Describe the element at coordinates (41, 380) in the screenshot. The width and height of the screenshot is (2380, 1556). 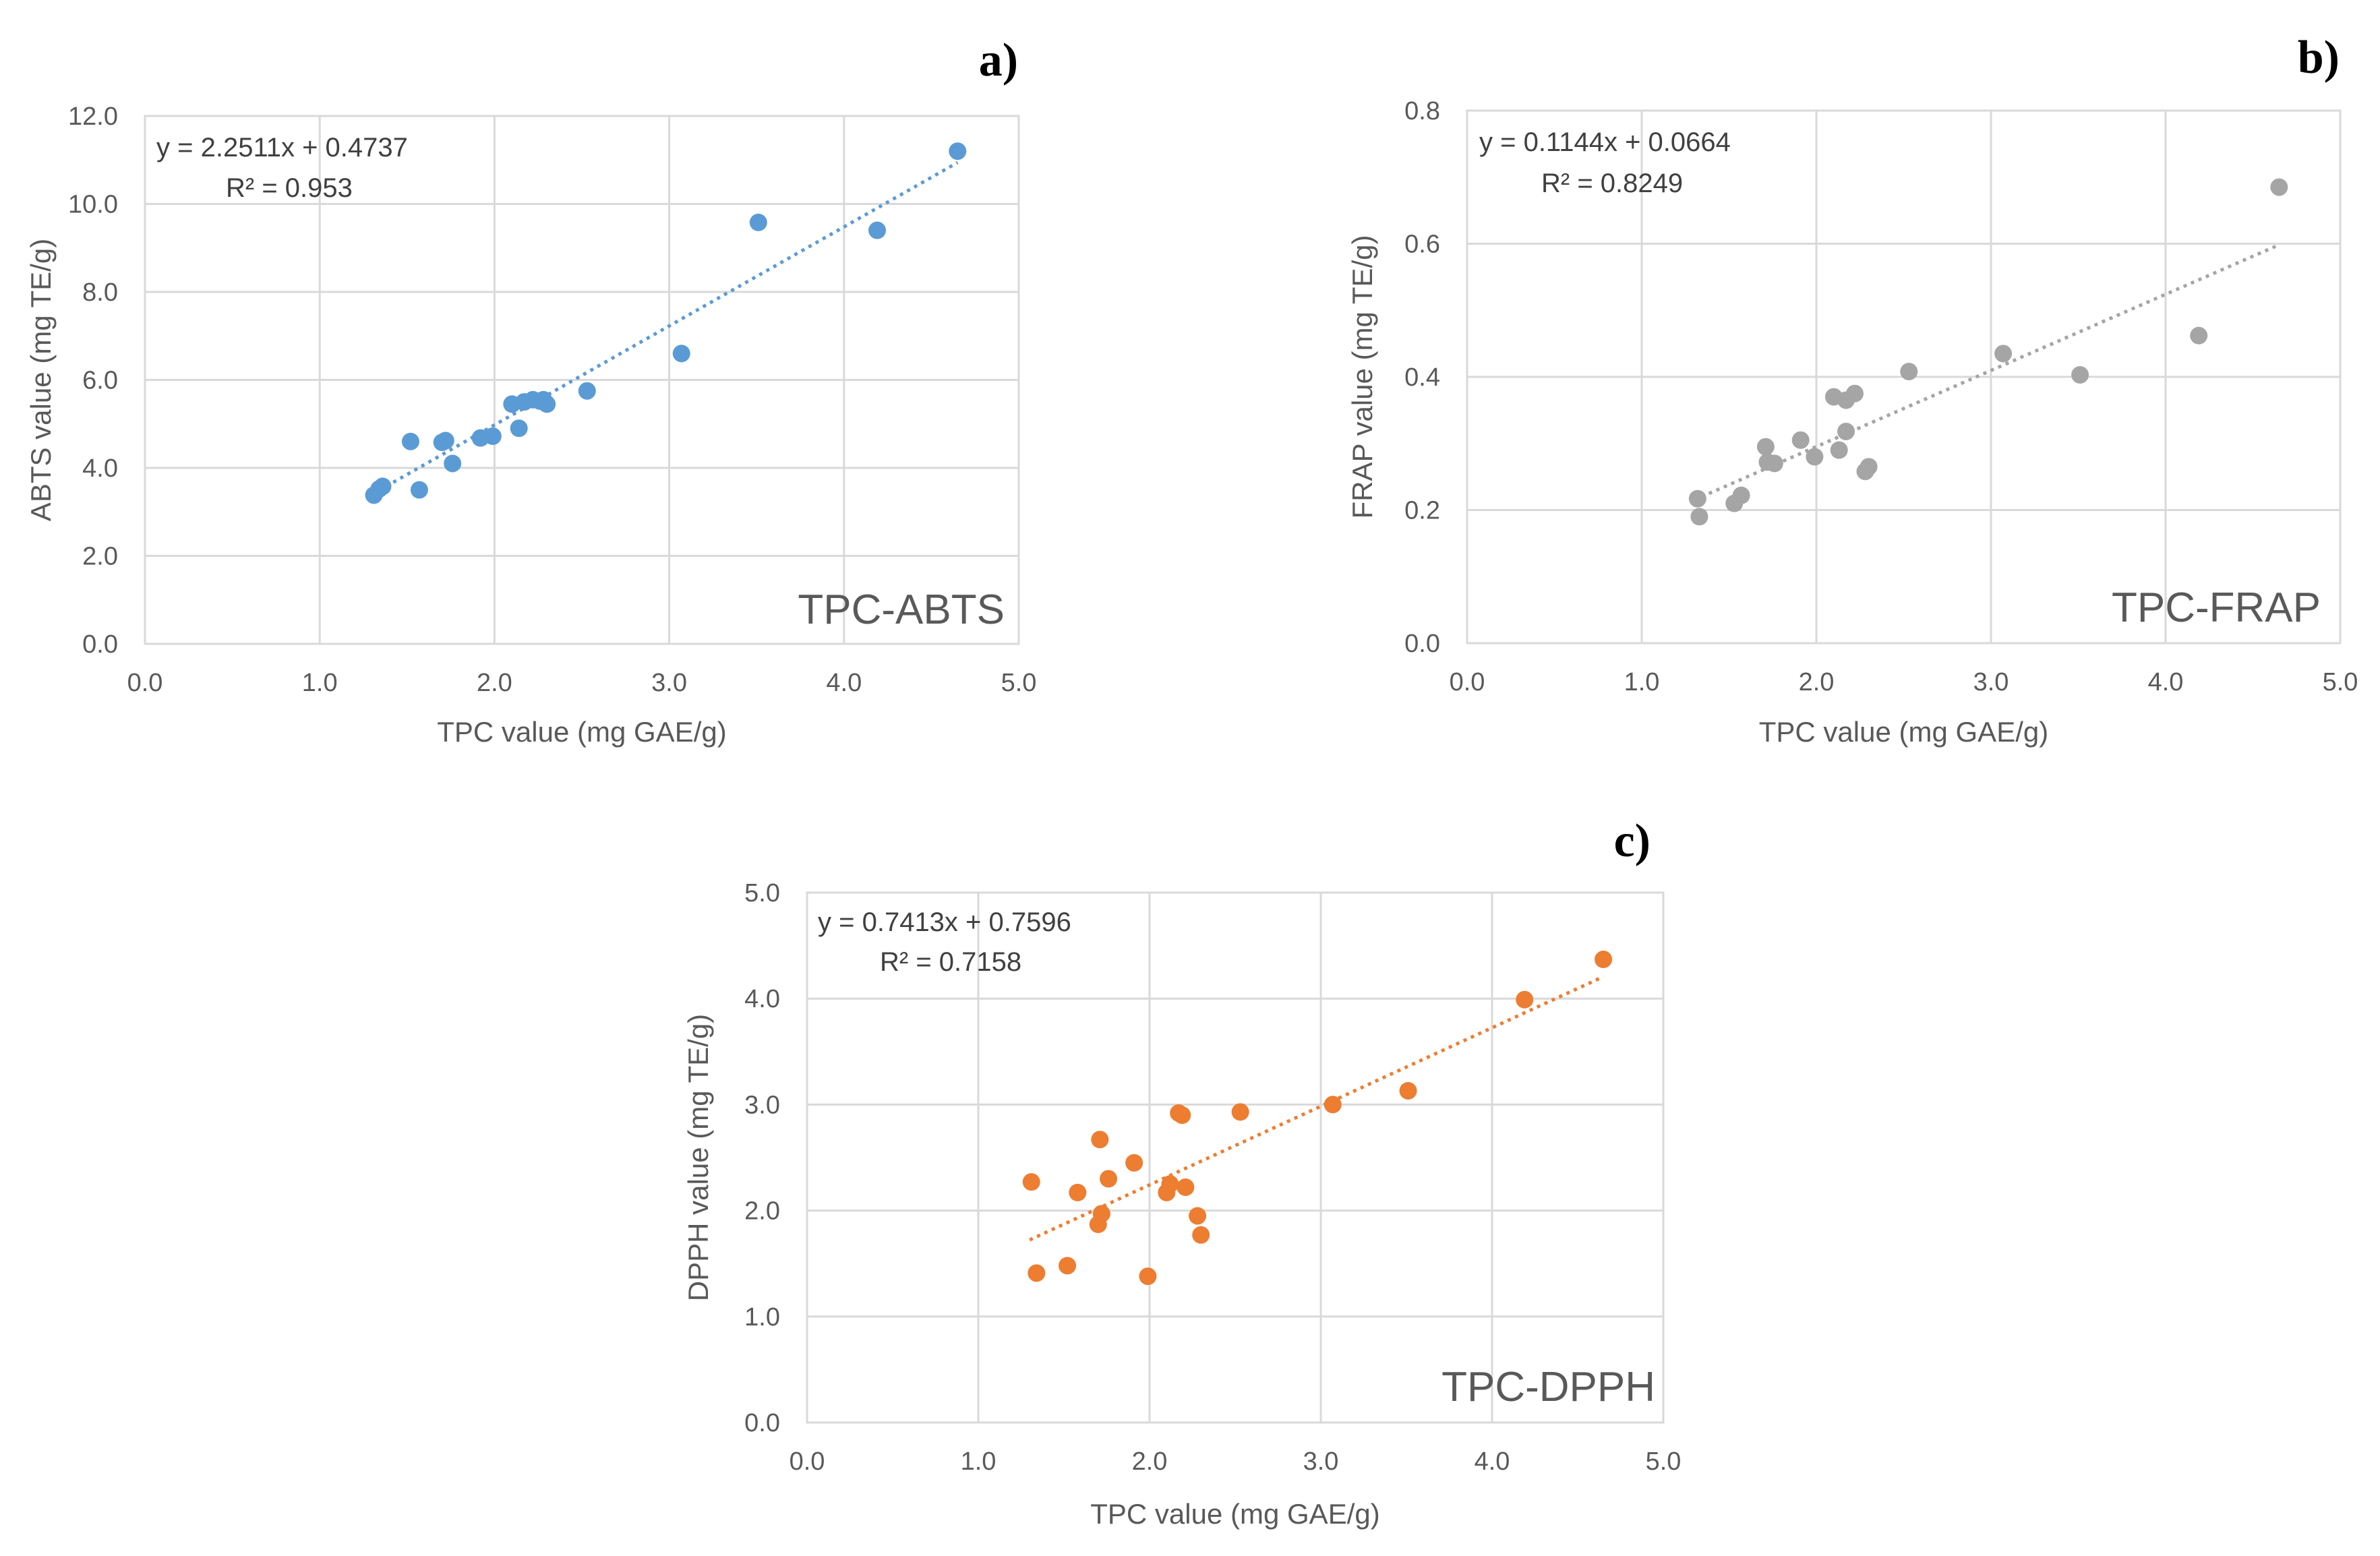
I see `y-axis-label: ABTS value (mg TE/g)` at that location.